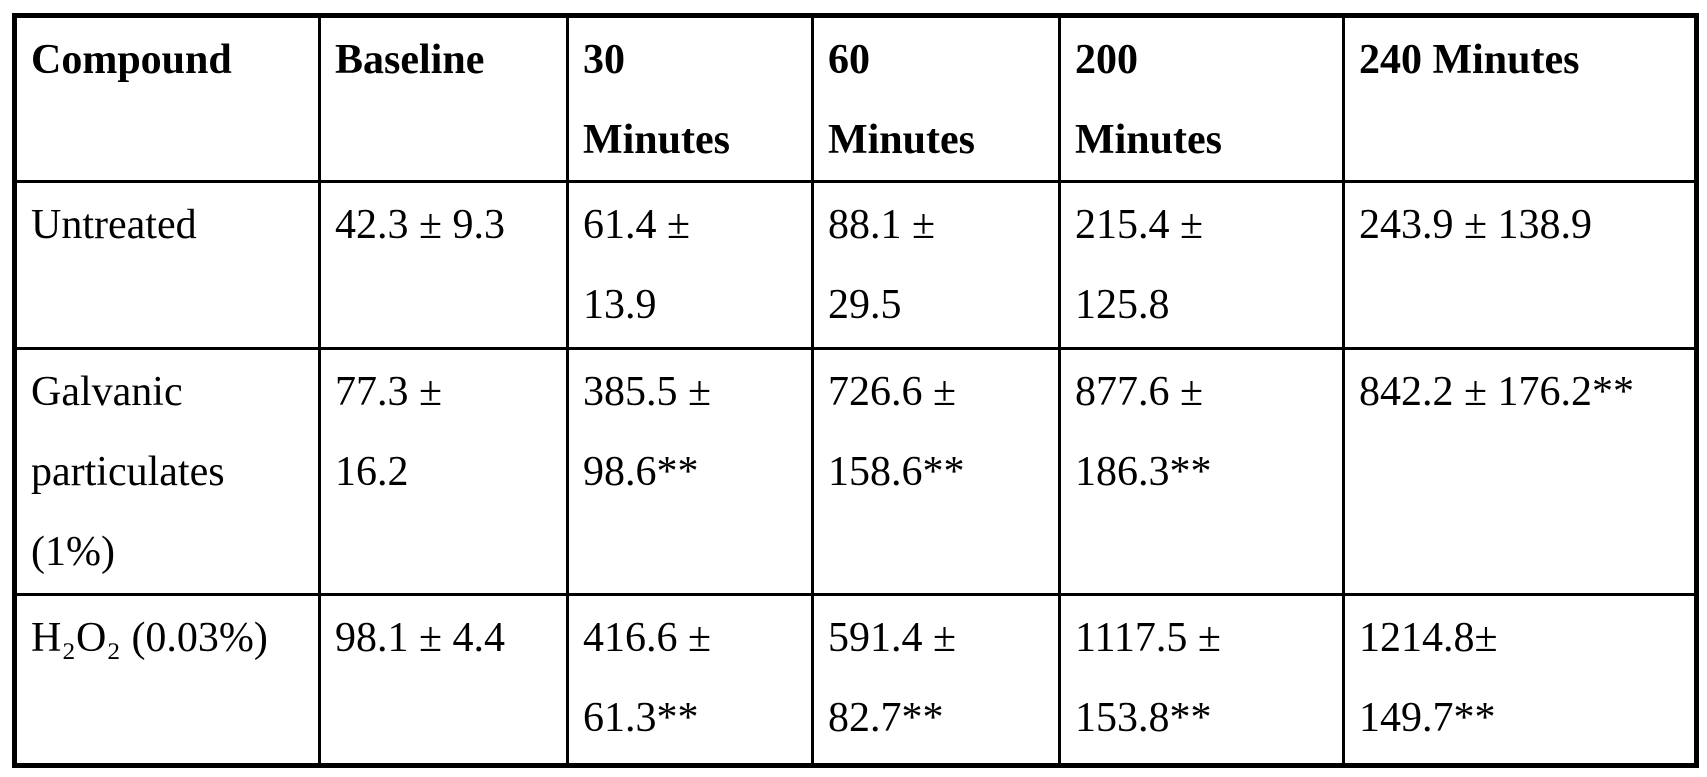 This screenshot has height=777, width=1707. I want to click on 30-minutes-cell: 416.6 ± 61.3**, so click(690, 680).